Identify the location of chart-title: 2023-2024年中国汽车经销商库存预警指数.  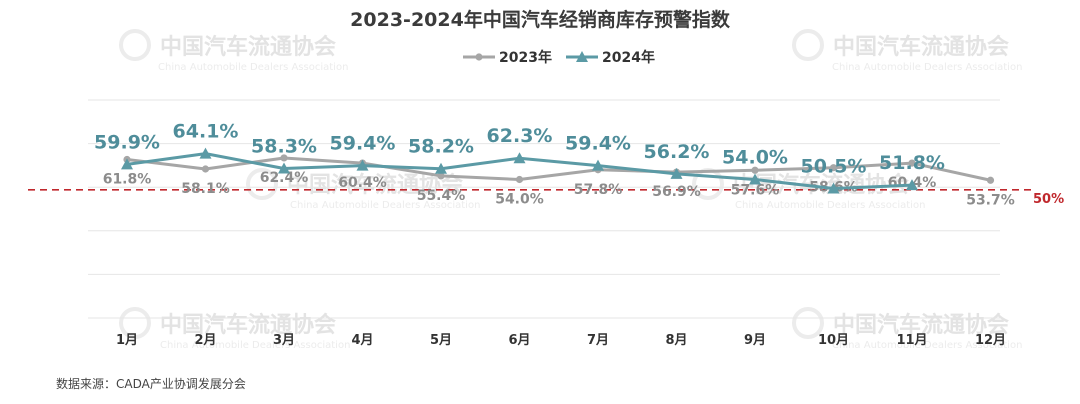
(540, 19).